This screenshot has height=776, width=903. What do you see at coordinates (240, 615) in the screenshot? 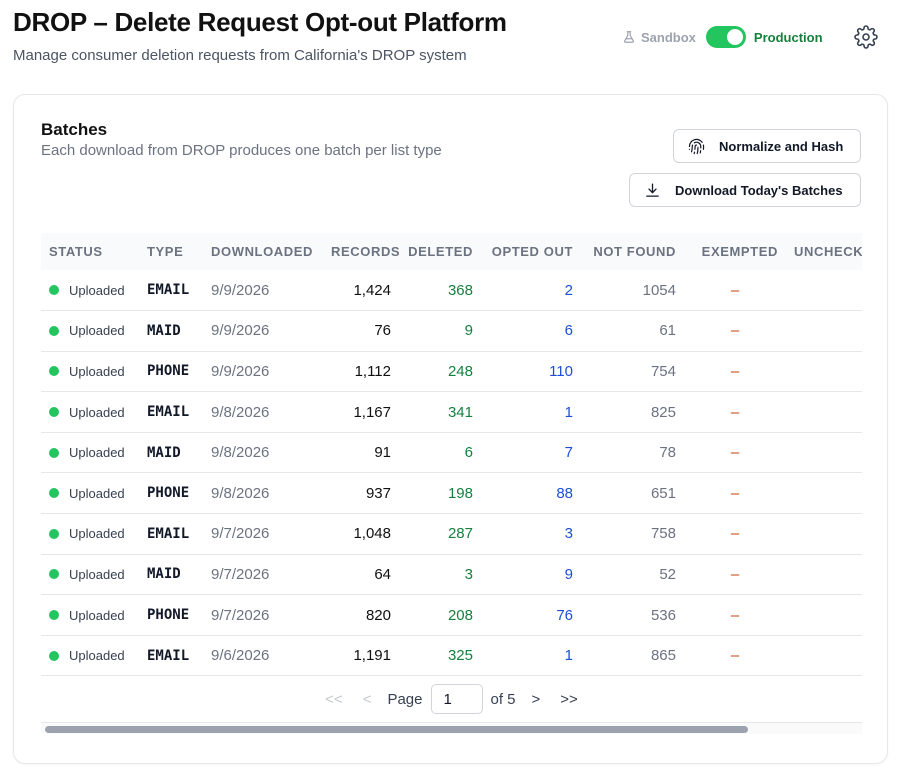
I see `downloaded-cell: 9/7/2026` at bounding box center [240, 615].